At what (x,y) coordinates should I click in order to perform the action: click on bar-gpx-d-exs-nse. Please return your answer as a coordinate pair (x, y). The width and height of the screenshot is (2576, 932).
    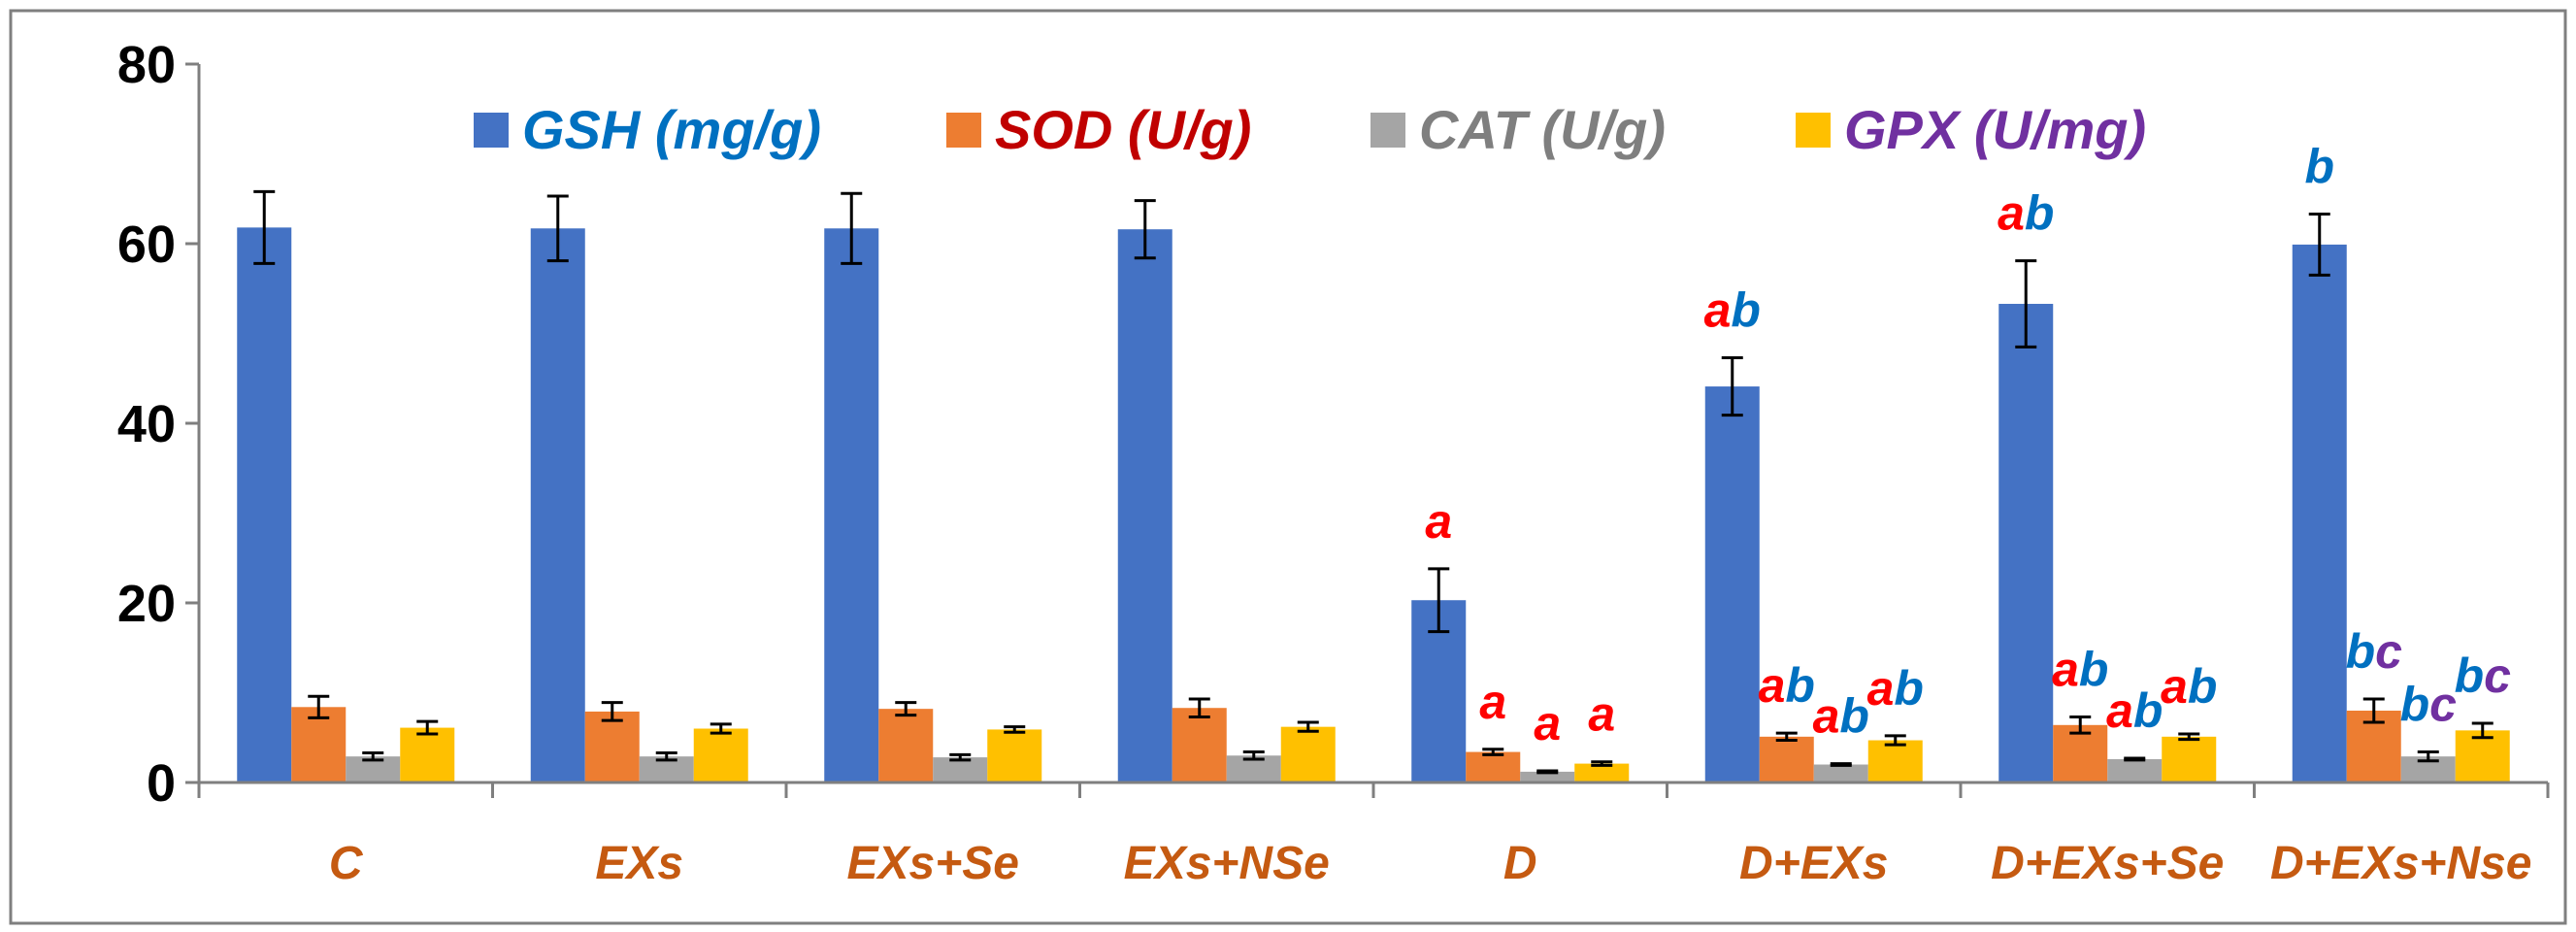
    Looking at the image, I should click on (2482, 756).